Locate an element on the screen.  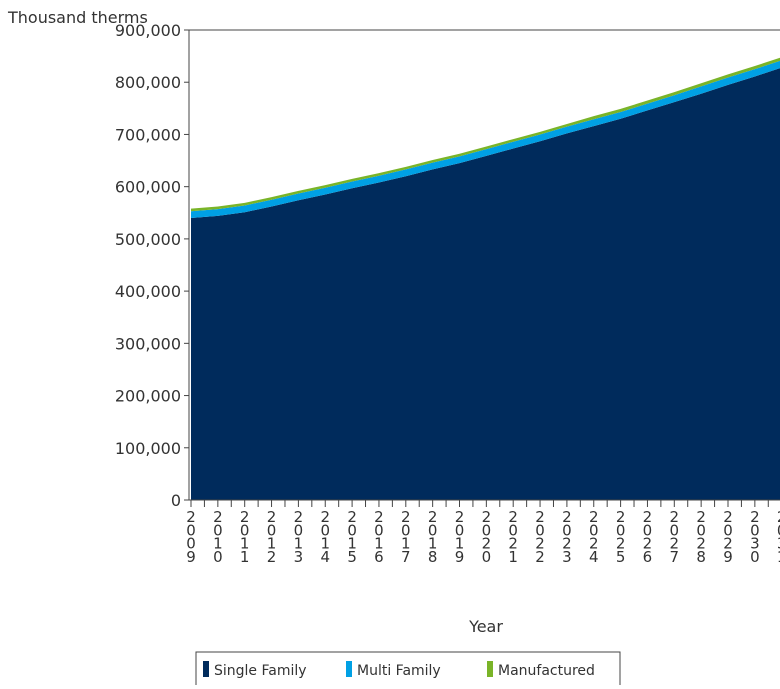
y-tick-label: 900,000 is located at coordinates (148, 30).